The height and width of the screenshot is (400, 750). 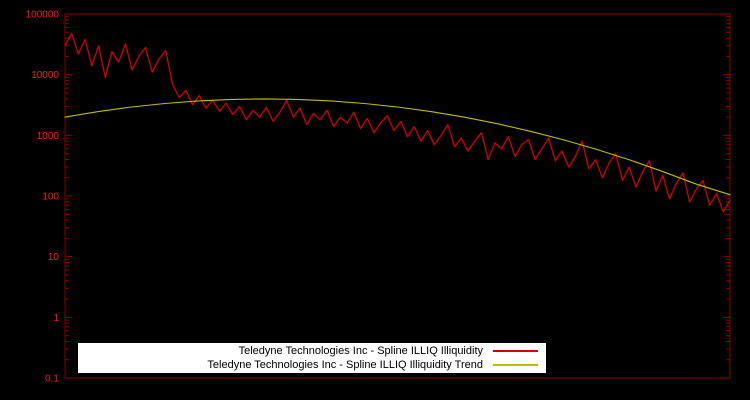 I want to click on y-tick-label: 0.1, so click(x=52, y=379).